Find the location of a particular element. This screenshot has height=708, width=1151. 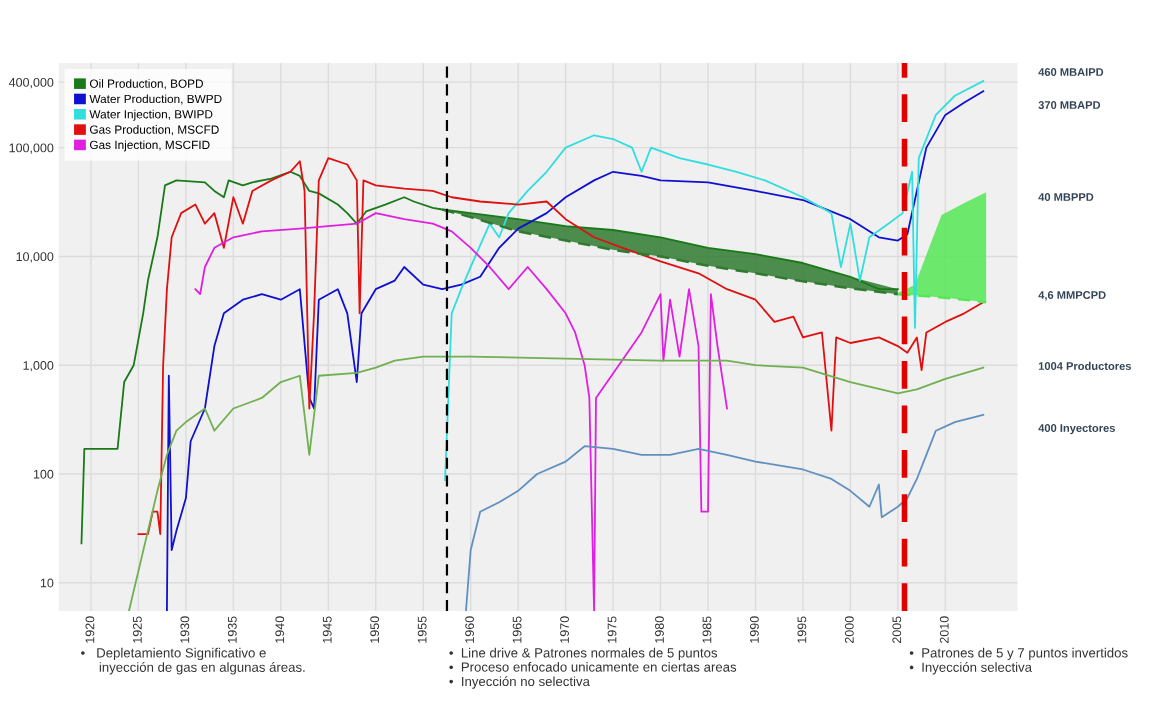

text: 40 MBPPD is located at coordinates (1066, 197).